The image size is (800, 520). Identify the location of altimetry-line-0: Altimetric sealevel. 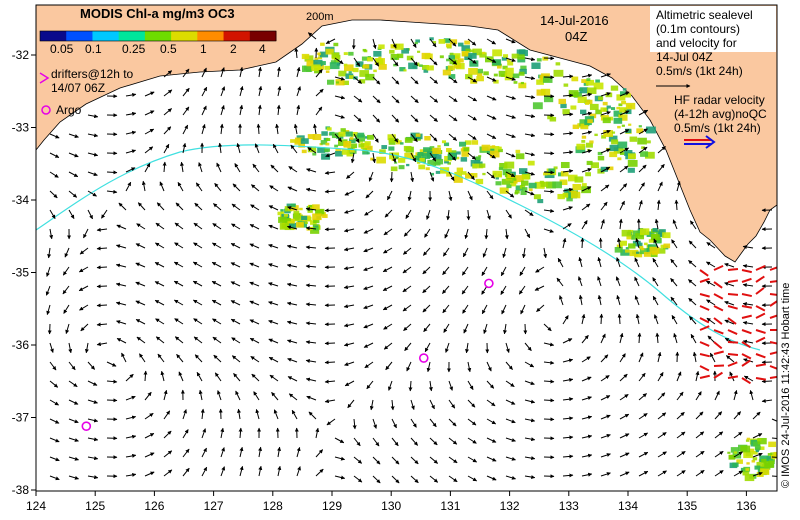
(704, 15).